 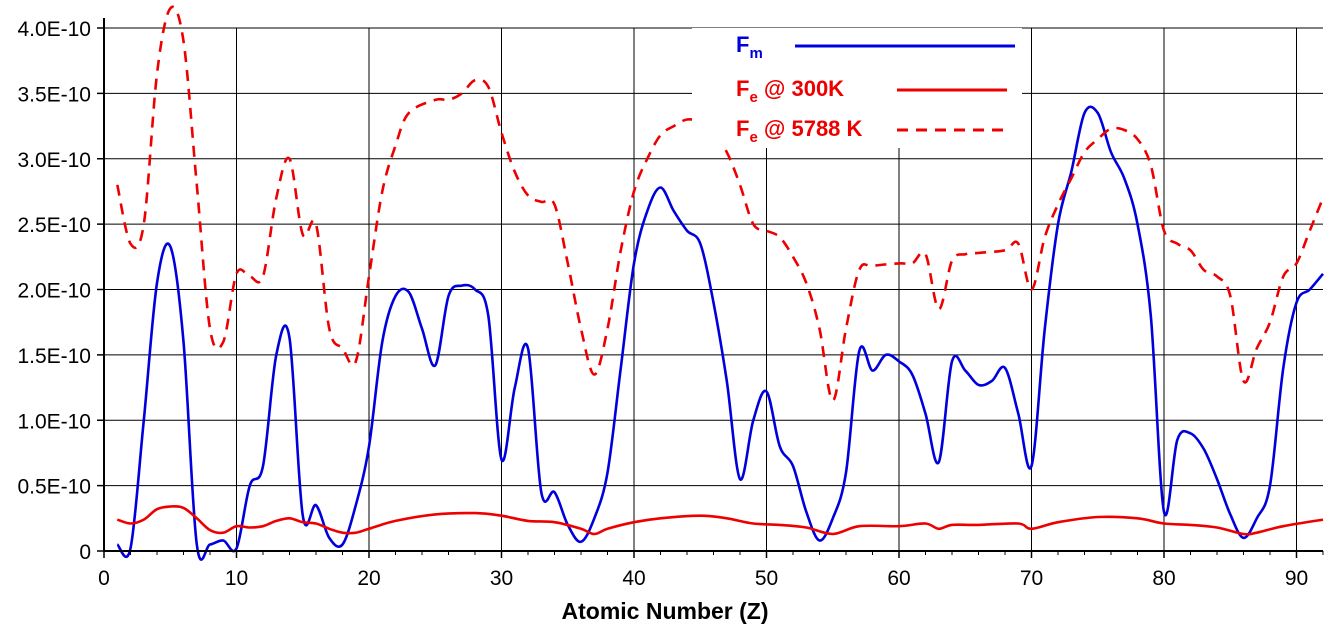 I want to click on x-axis-tick-labels: 0 10 20 30 40 50 60 70 80 90, so click(x=703, y=578).